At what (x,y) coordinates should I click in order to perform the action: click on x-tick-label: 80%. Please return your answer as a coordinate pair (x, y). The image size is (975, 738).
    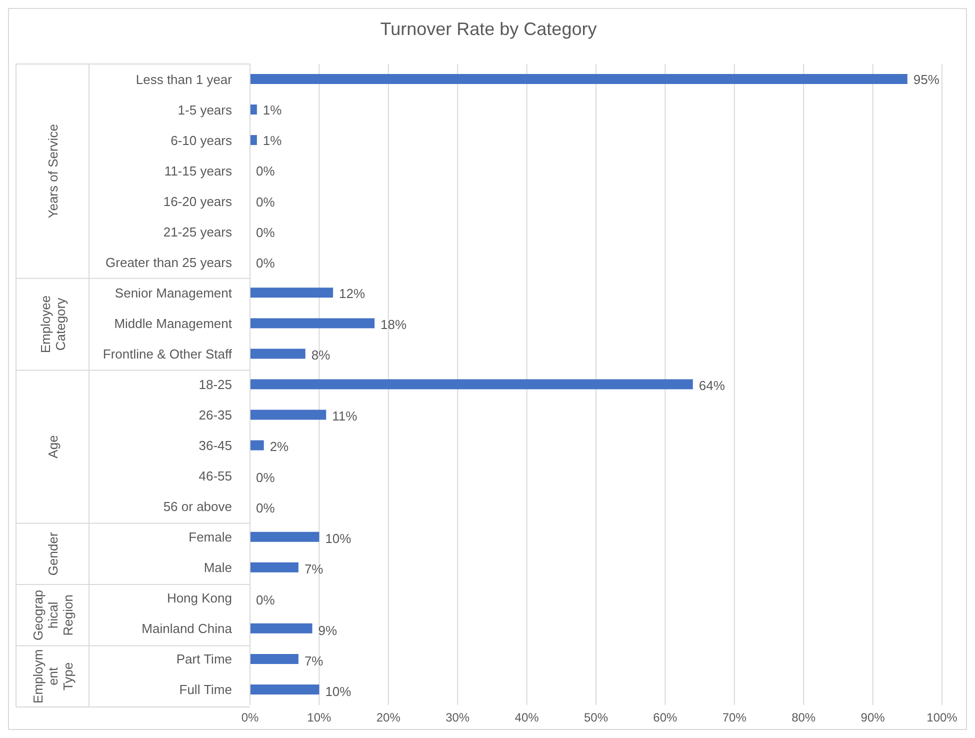
    Looking at the image, I should click on (804, 717).